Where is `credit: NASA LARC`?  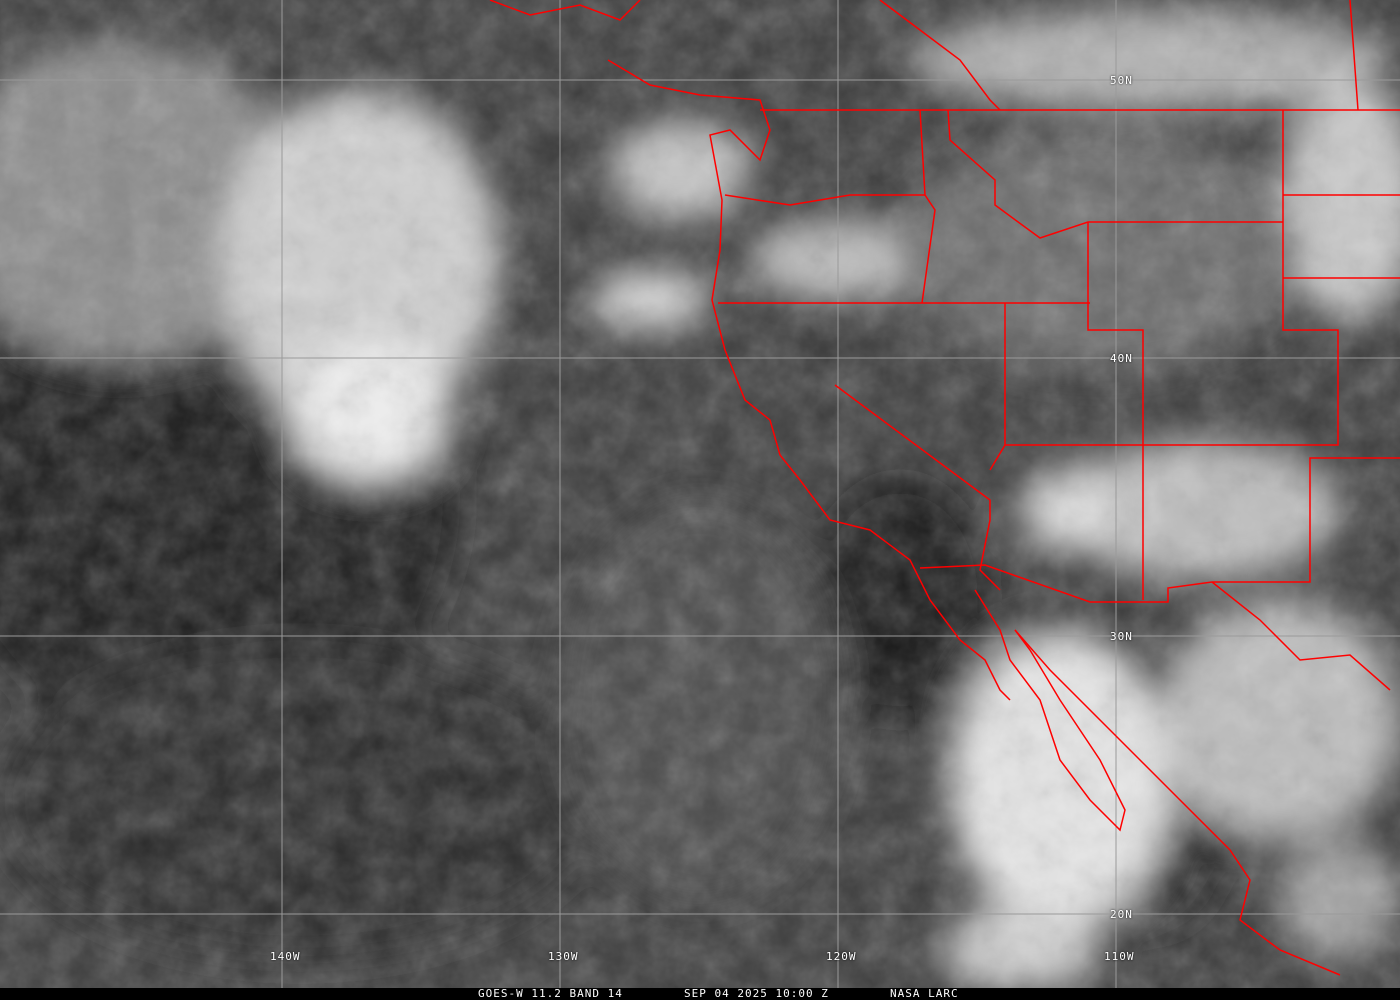 credit: NASA LARC is located at coordinates (924, 993).